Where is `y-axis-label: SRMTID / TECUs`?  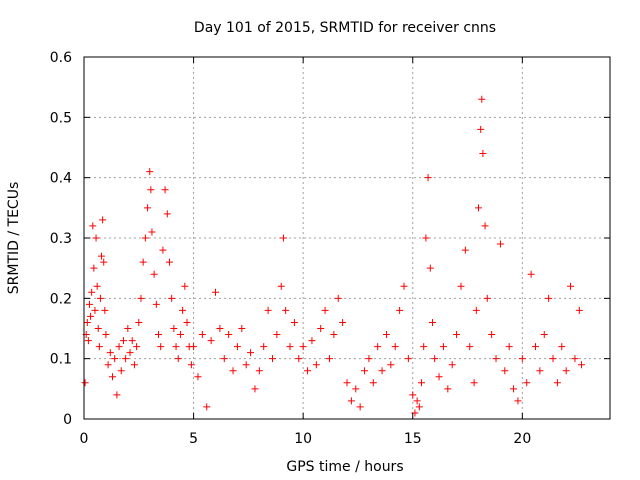
y-axis-label: SRMTID / TECUs is located at coordinates (14, 238).